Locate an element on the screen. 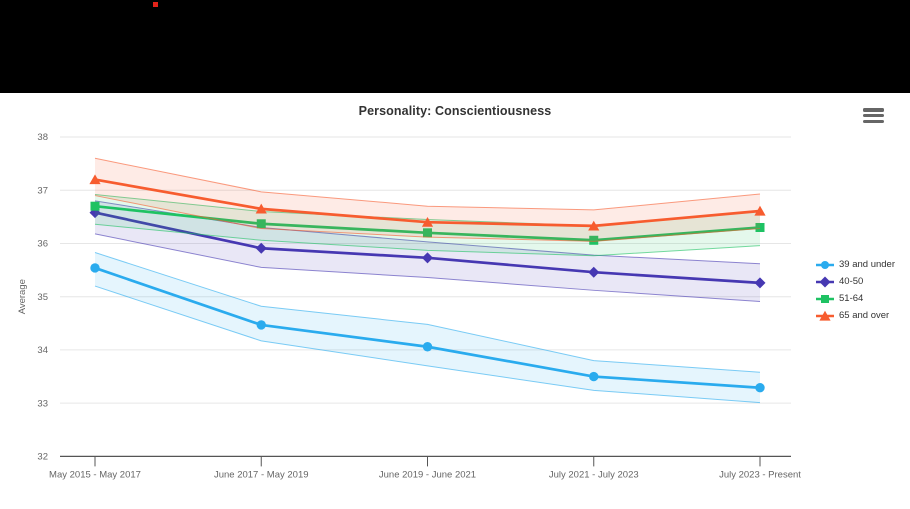  legend-label: 40-50 is located at coordinates (851, 281).